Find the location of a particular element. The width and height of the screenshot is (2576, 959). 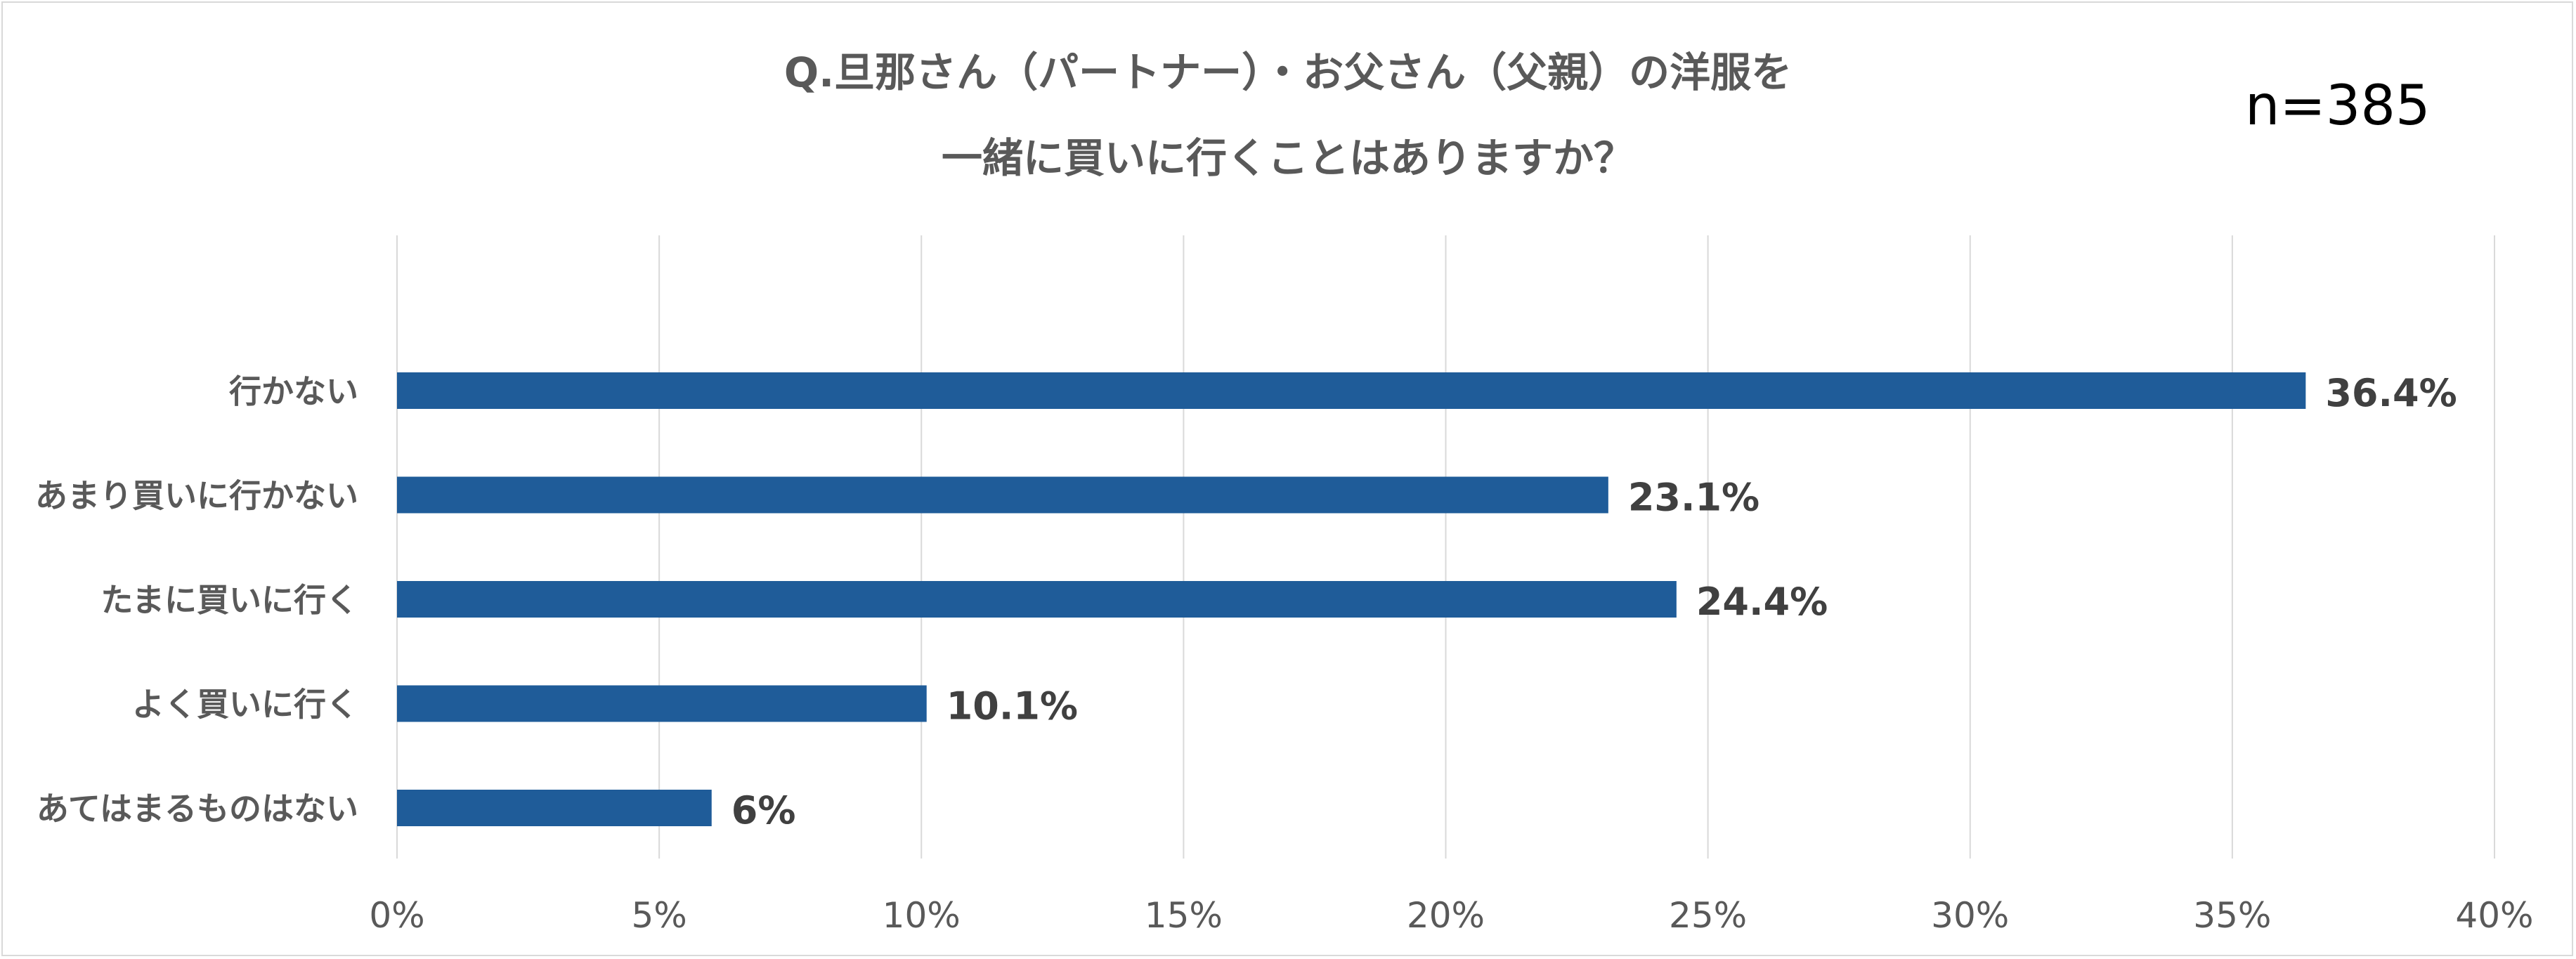

data-label: 6% is located at coordinates (763, 810).